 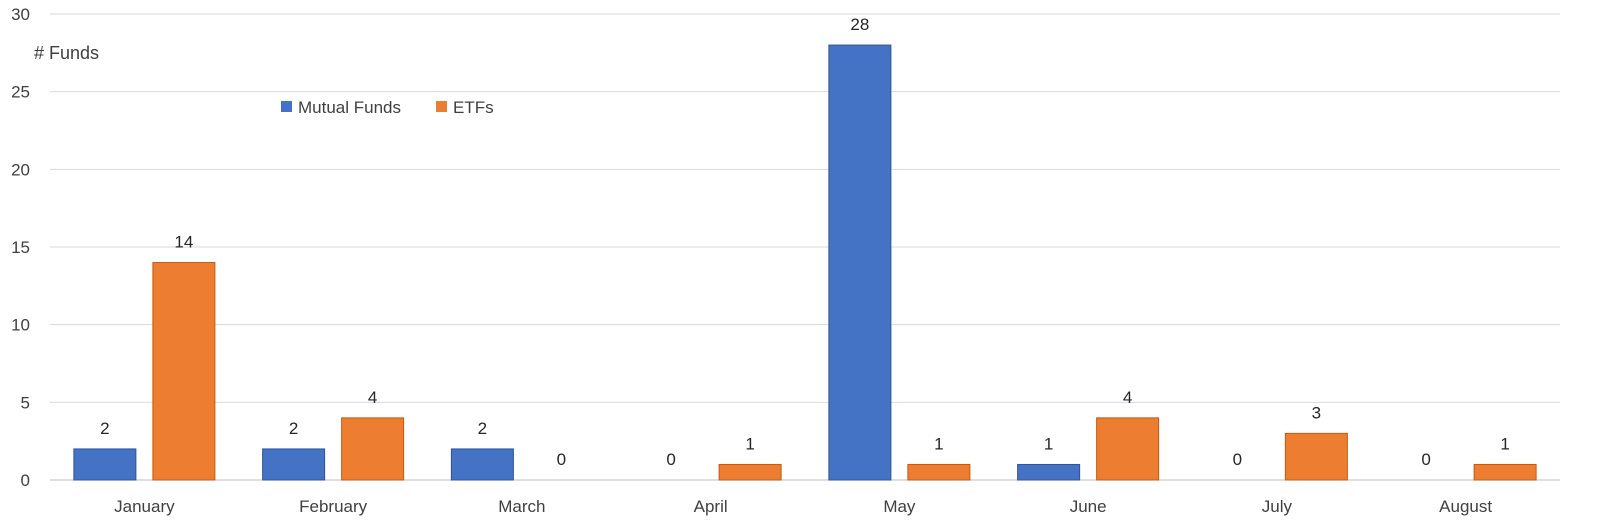 I want to click on data-label: 14, so click(x=183, y=242).